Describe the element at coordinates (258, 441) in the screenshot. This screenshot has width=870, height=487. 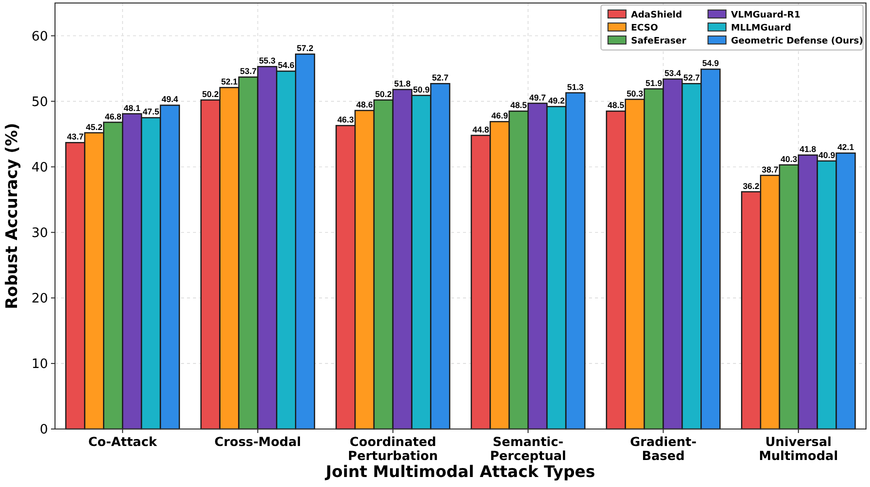
I see `x-tick-label: Cross-Modal` at that location.